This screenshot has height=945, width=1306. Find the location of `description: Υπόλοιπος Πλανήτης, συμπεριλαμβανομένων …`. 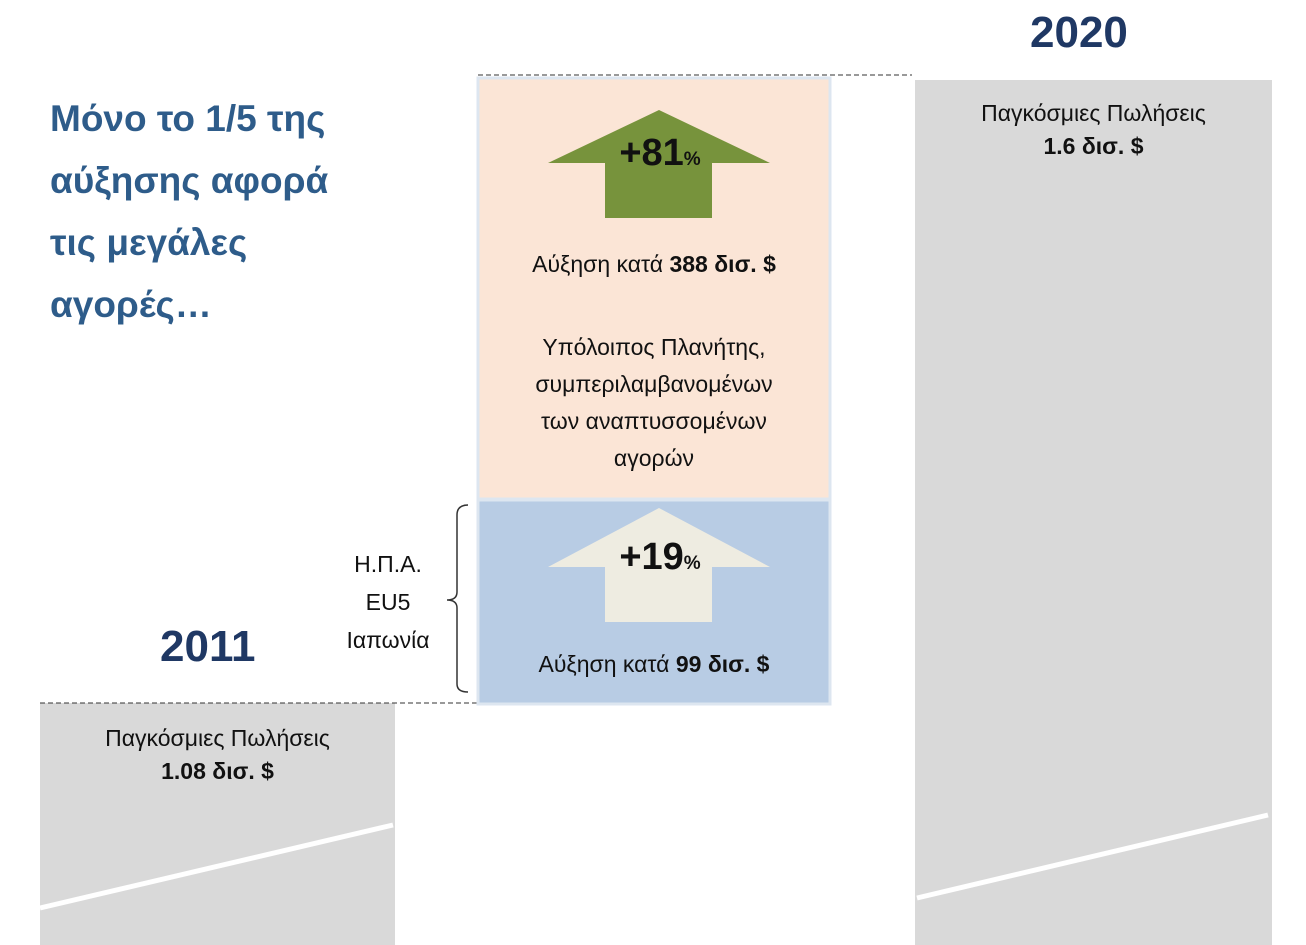

description: Υπόλοιπος Πλανήτης, συμπεριλαμβανομένων … is located at coordinates (654, 403).